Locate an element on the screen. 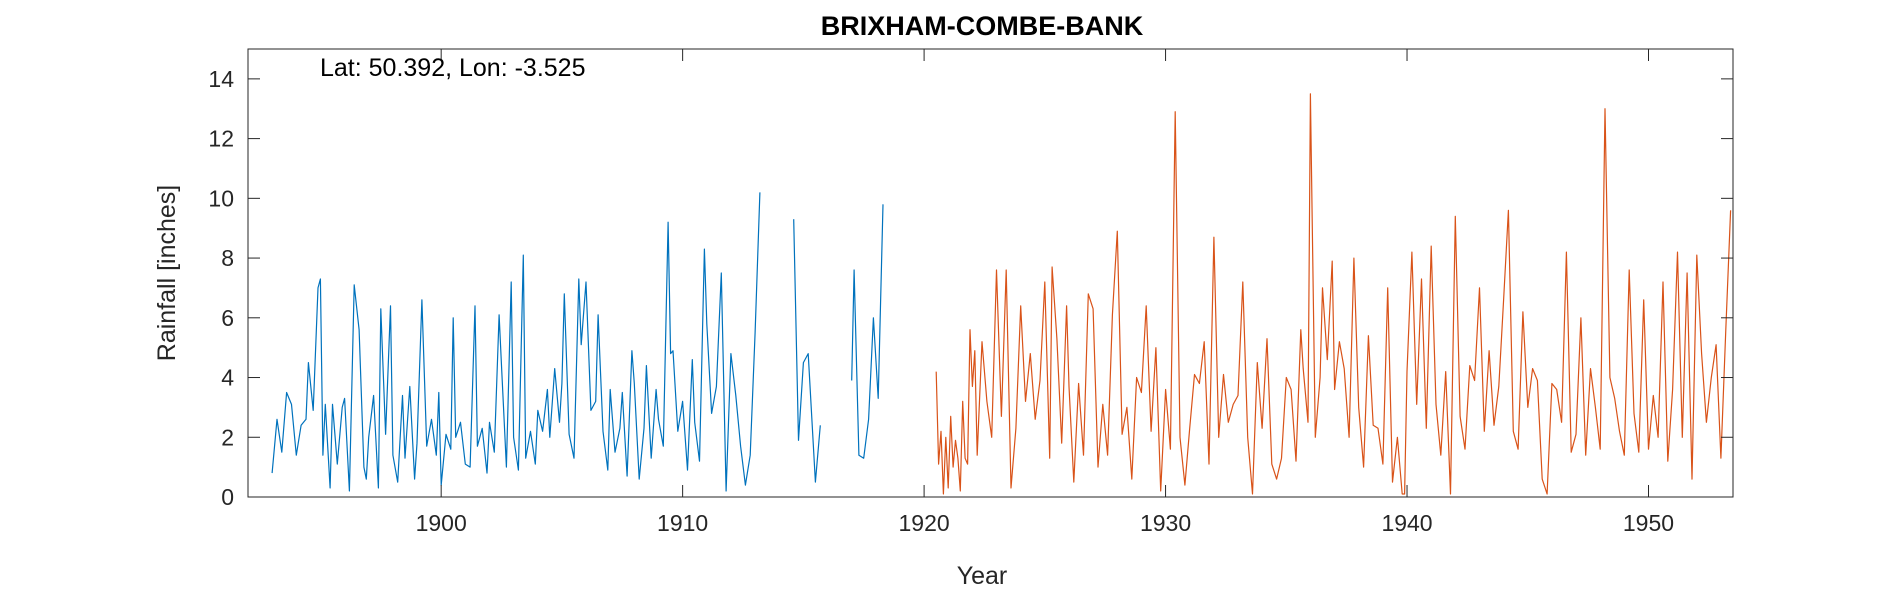 This screenshot has height=591, width=1890. x-tick-label: 1920 is located at coordinates (924, 523).